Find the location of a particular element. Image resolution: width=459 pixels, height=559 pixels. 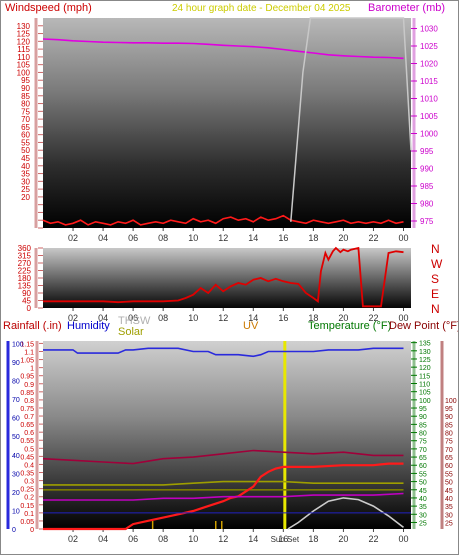

rainfall-tick-label: 0.9 is located at coordinates (29, 385).